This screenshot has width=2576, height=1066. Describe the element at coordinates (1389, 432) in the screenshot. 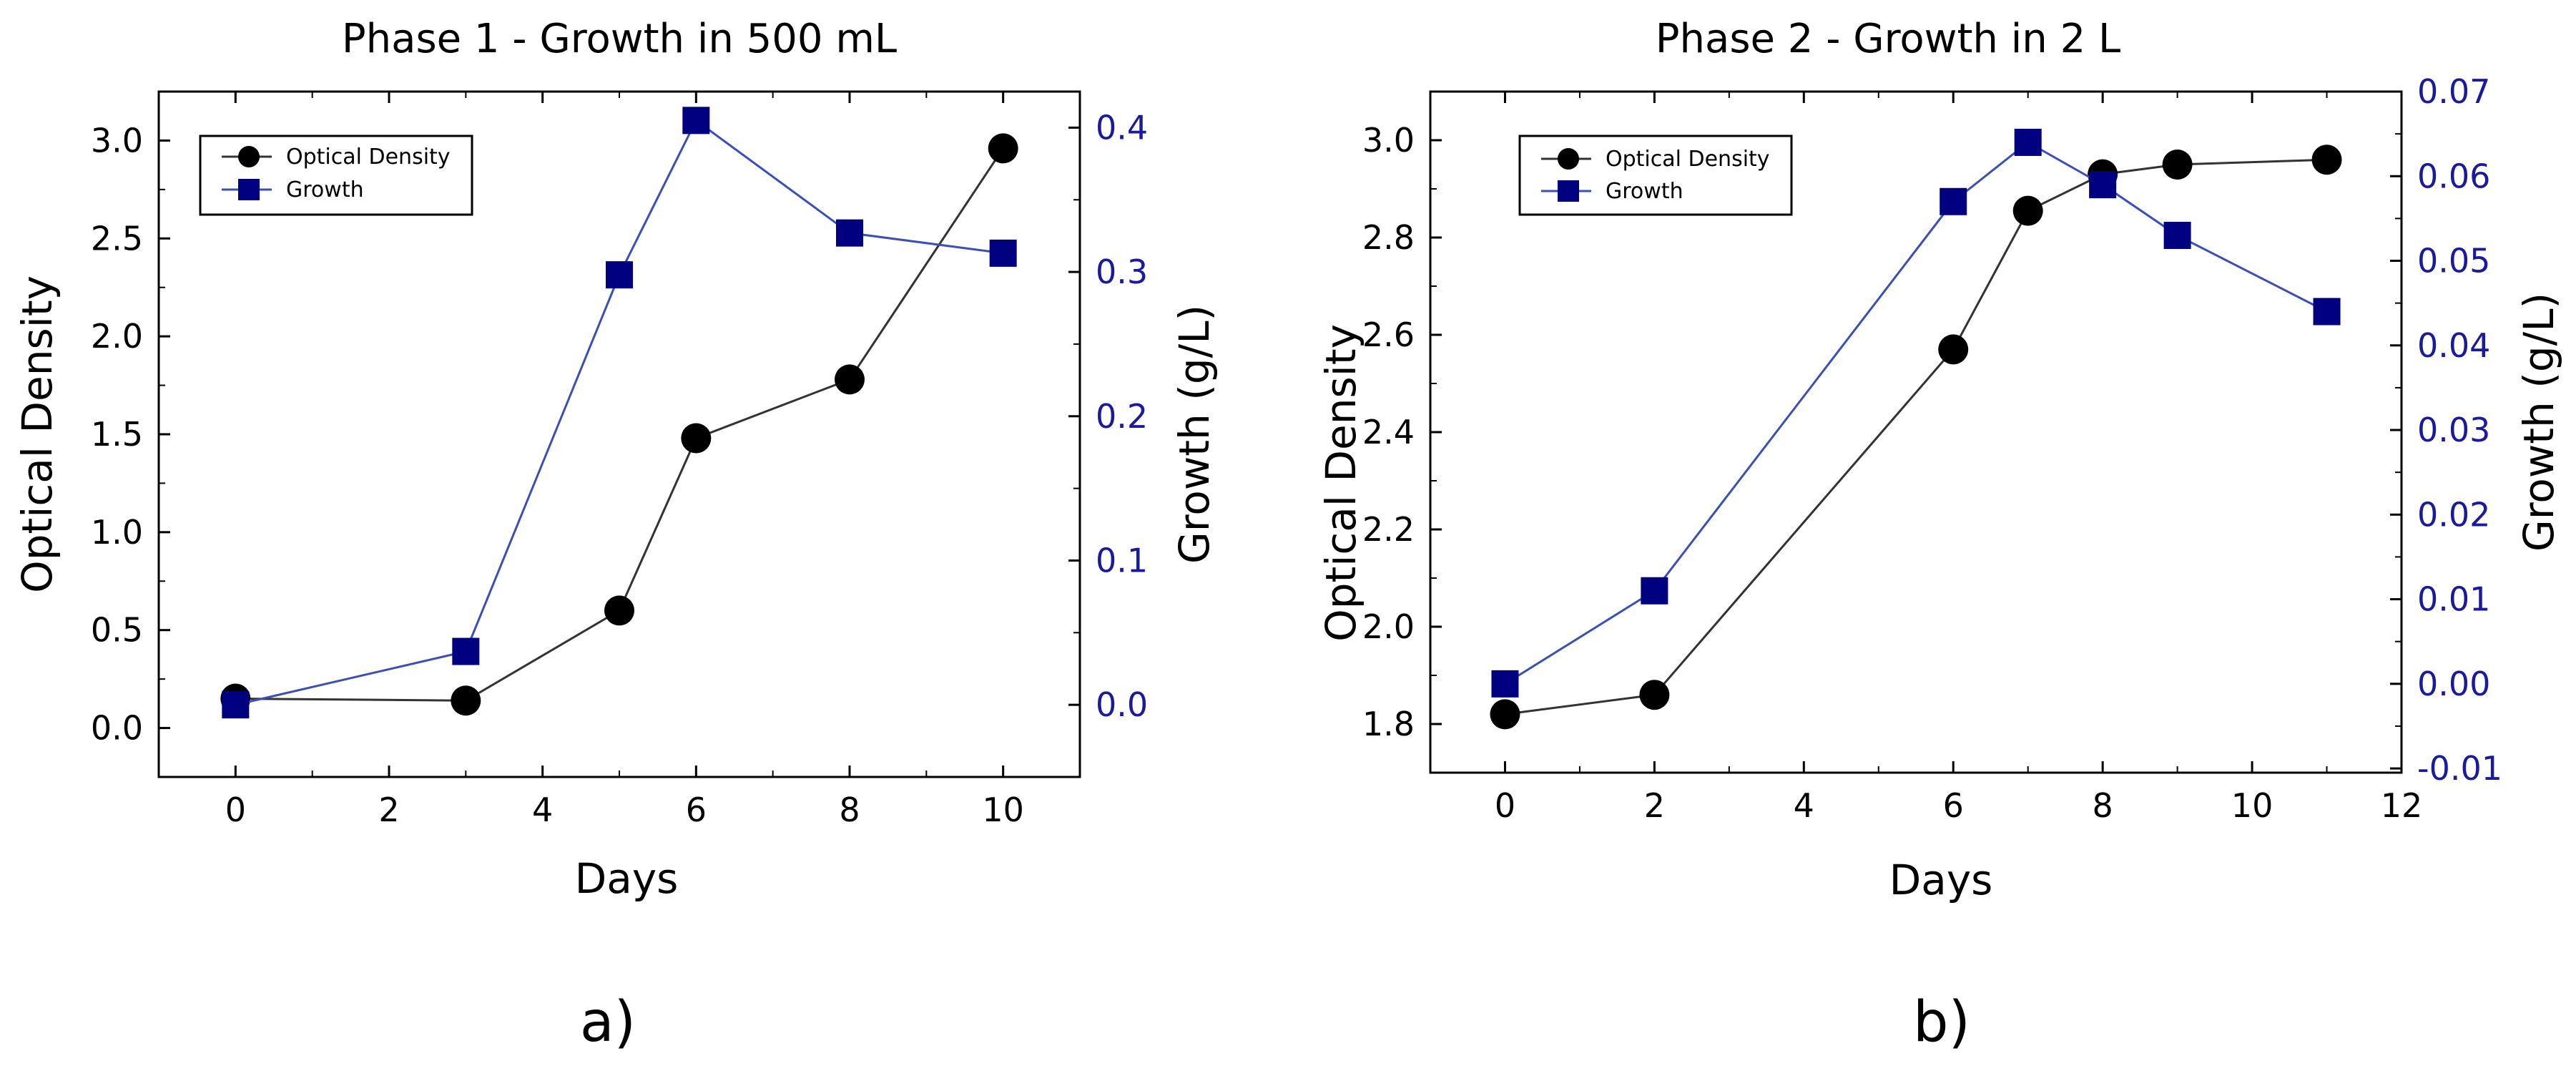

I see `y-tick-label: 2.4` at that location.